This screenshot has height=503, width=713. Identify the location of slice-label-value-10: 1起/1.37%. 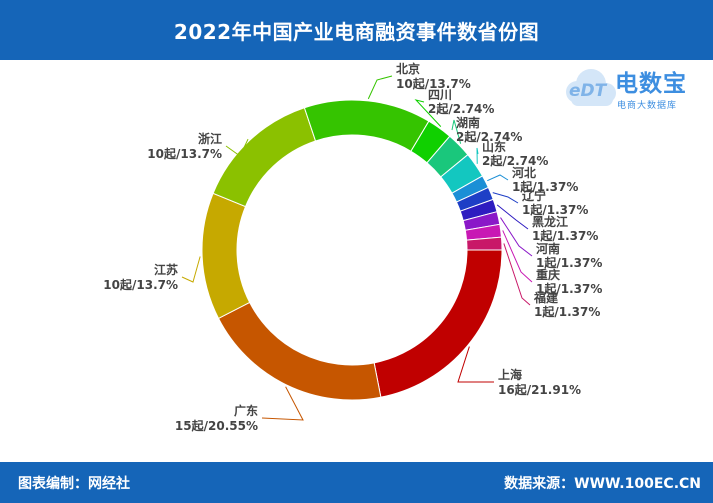
(565, 235).